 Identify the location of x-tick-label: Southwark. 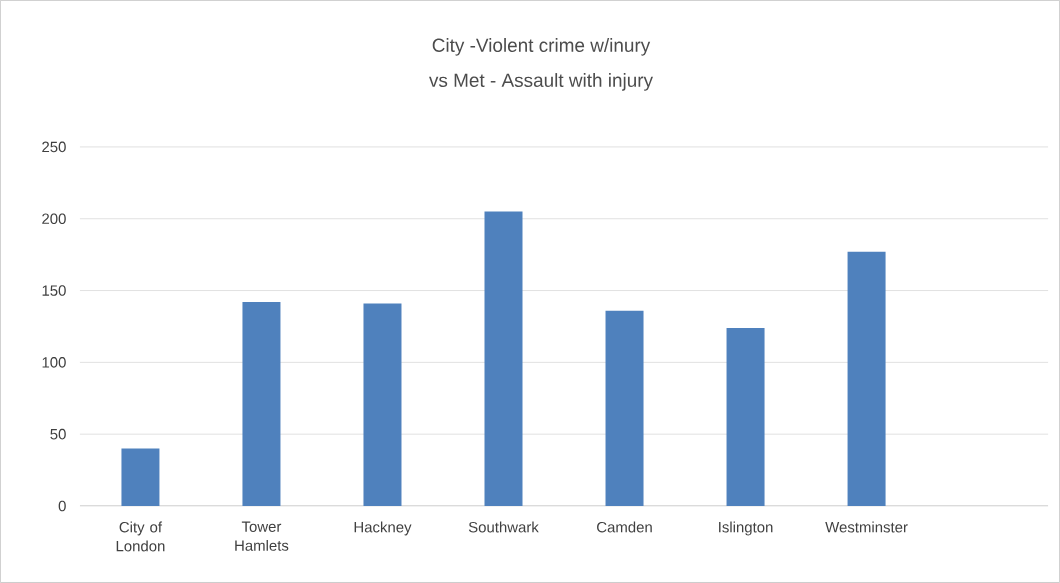
(503, 527).